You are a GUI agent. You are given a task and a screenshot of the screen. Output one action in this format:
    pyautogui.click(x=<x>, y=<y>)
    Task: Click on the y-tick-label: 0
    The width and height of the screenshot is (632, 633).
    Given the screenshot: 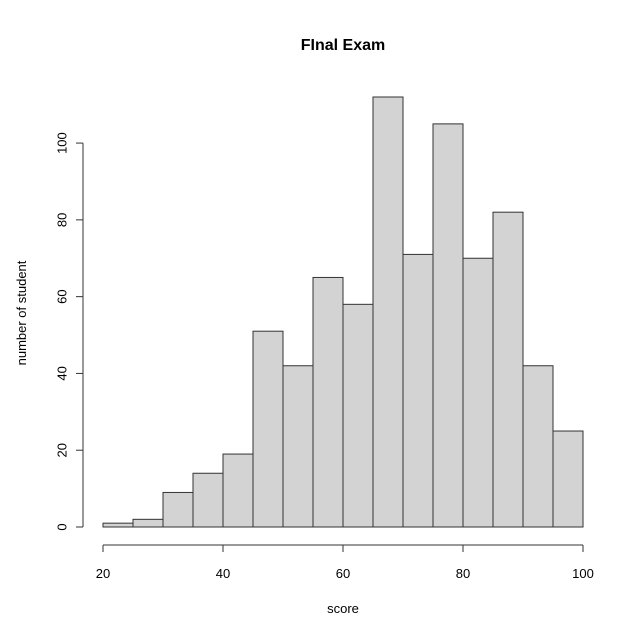 What is the action you would take?
    pyautogui.click(x=61, y=526)
    